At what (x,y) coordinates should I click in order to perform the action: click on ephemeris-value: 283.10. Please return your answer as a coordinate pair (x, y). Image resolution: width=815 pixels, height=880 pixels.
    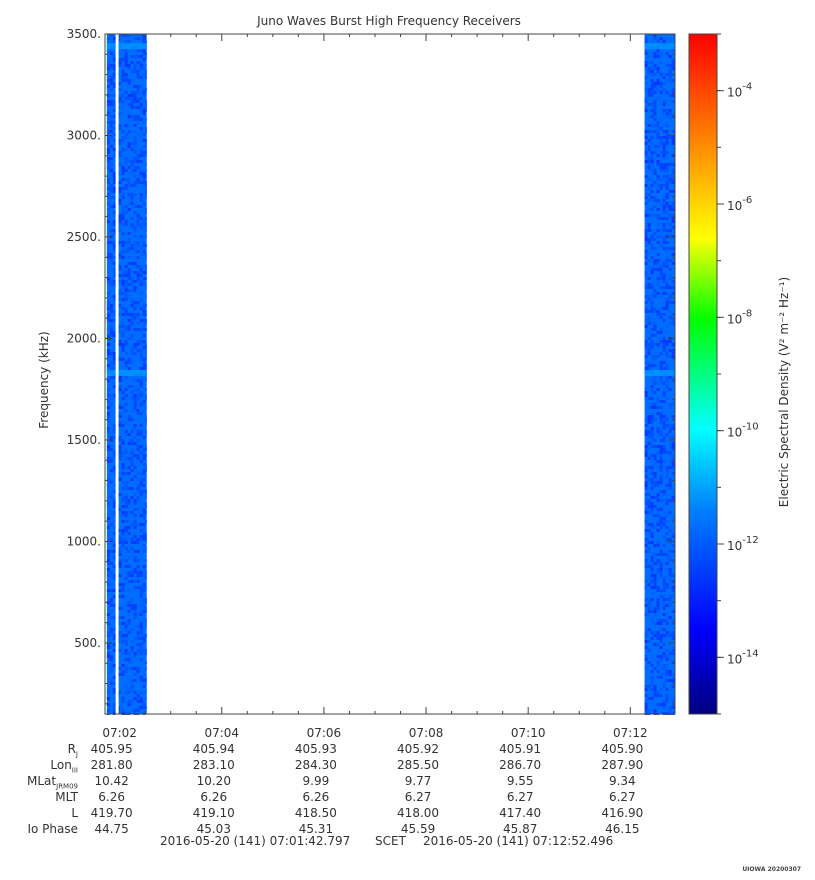
    Looking at the image, I should click on (213, 765).